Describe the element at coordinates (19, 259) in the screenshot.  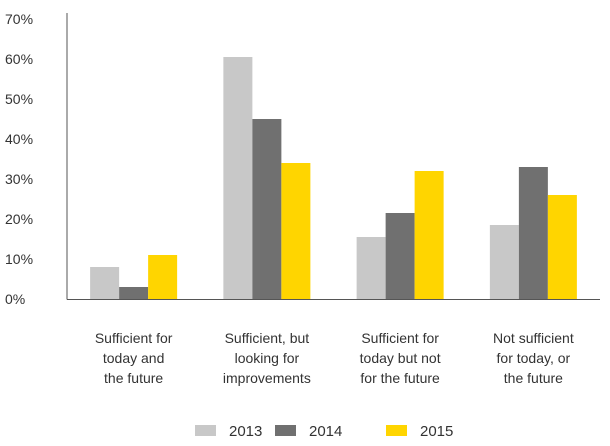
I see `y-tick-label: 10%` at that location.